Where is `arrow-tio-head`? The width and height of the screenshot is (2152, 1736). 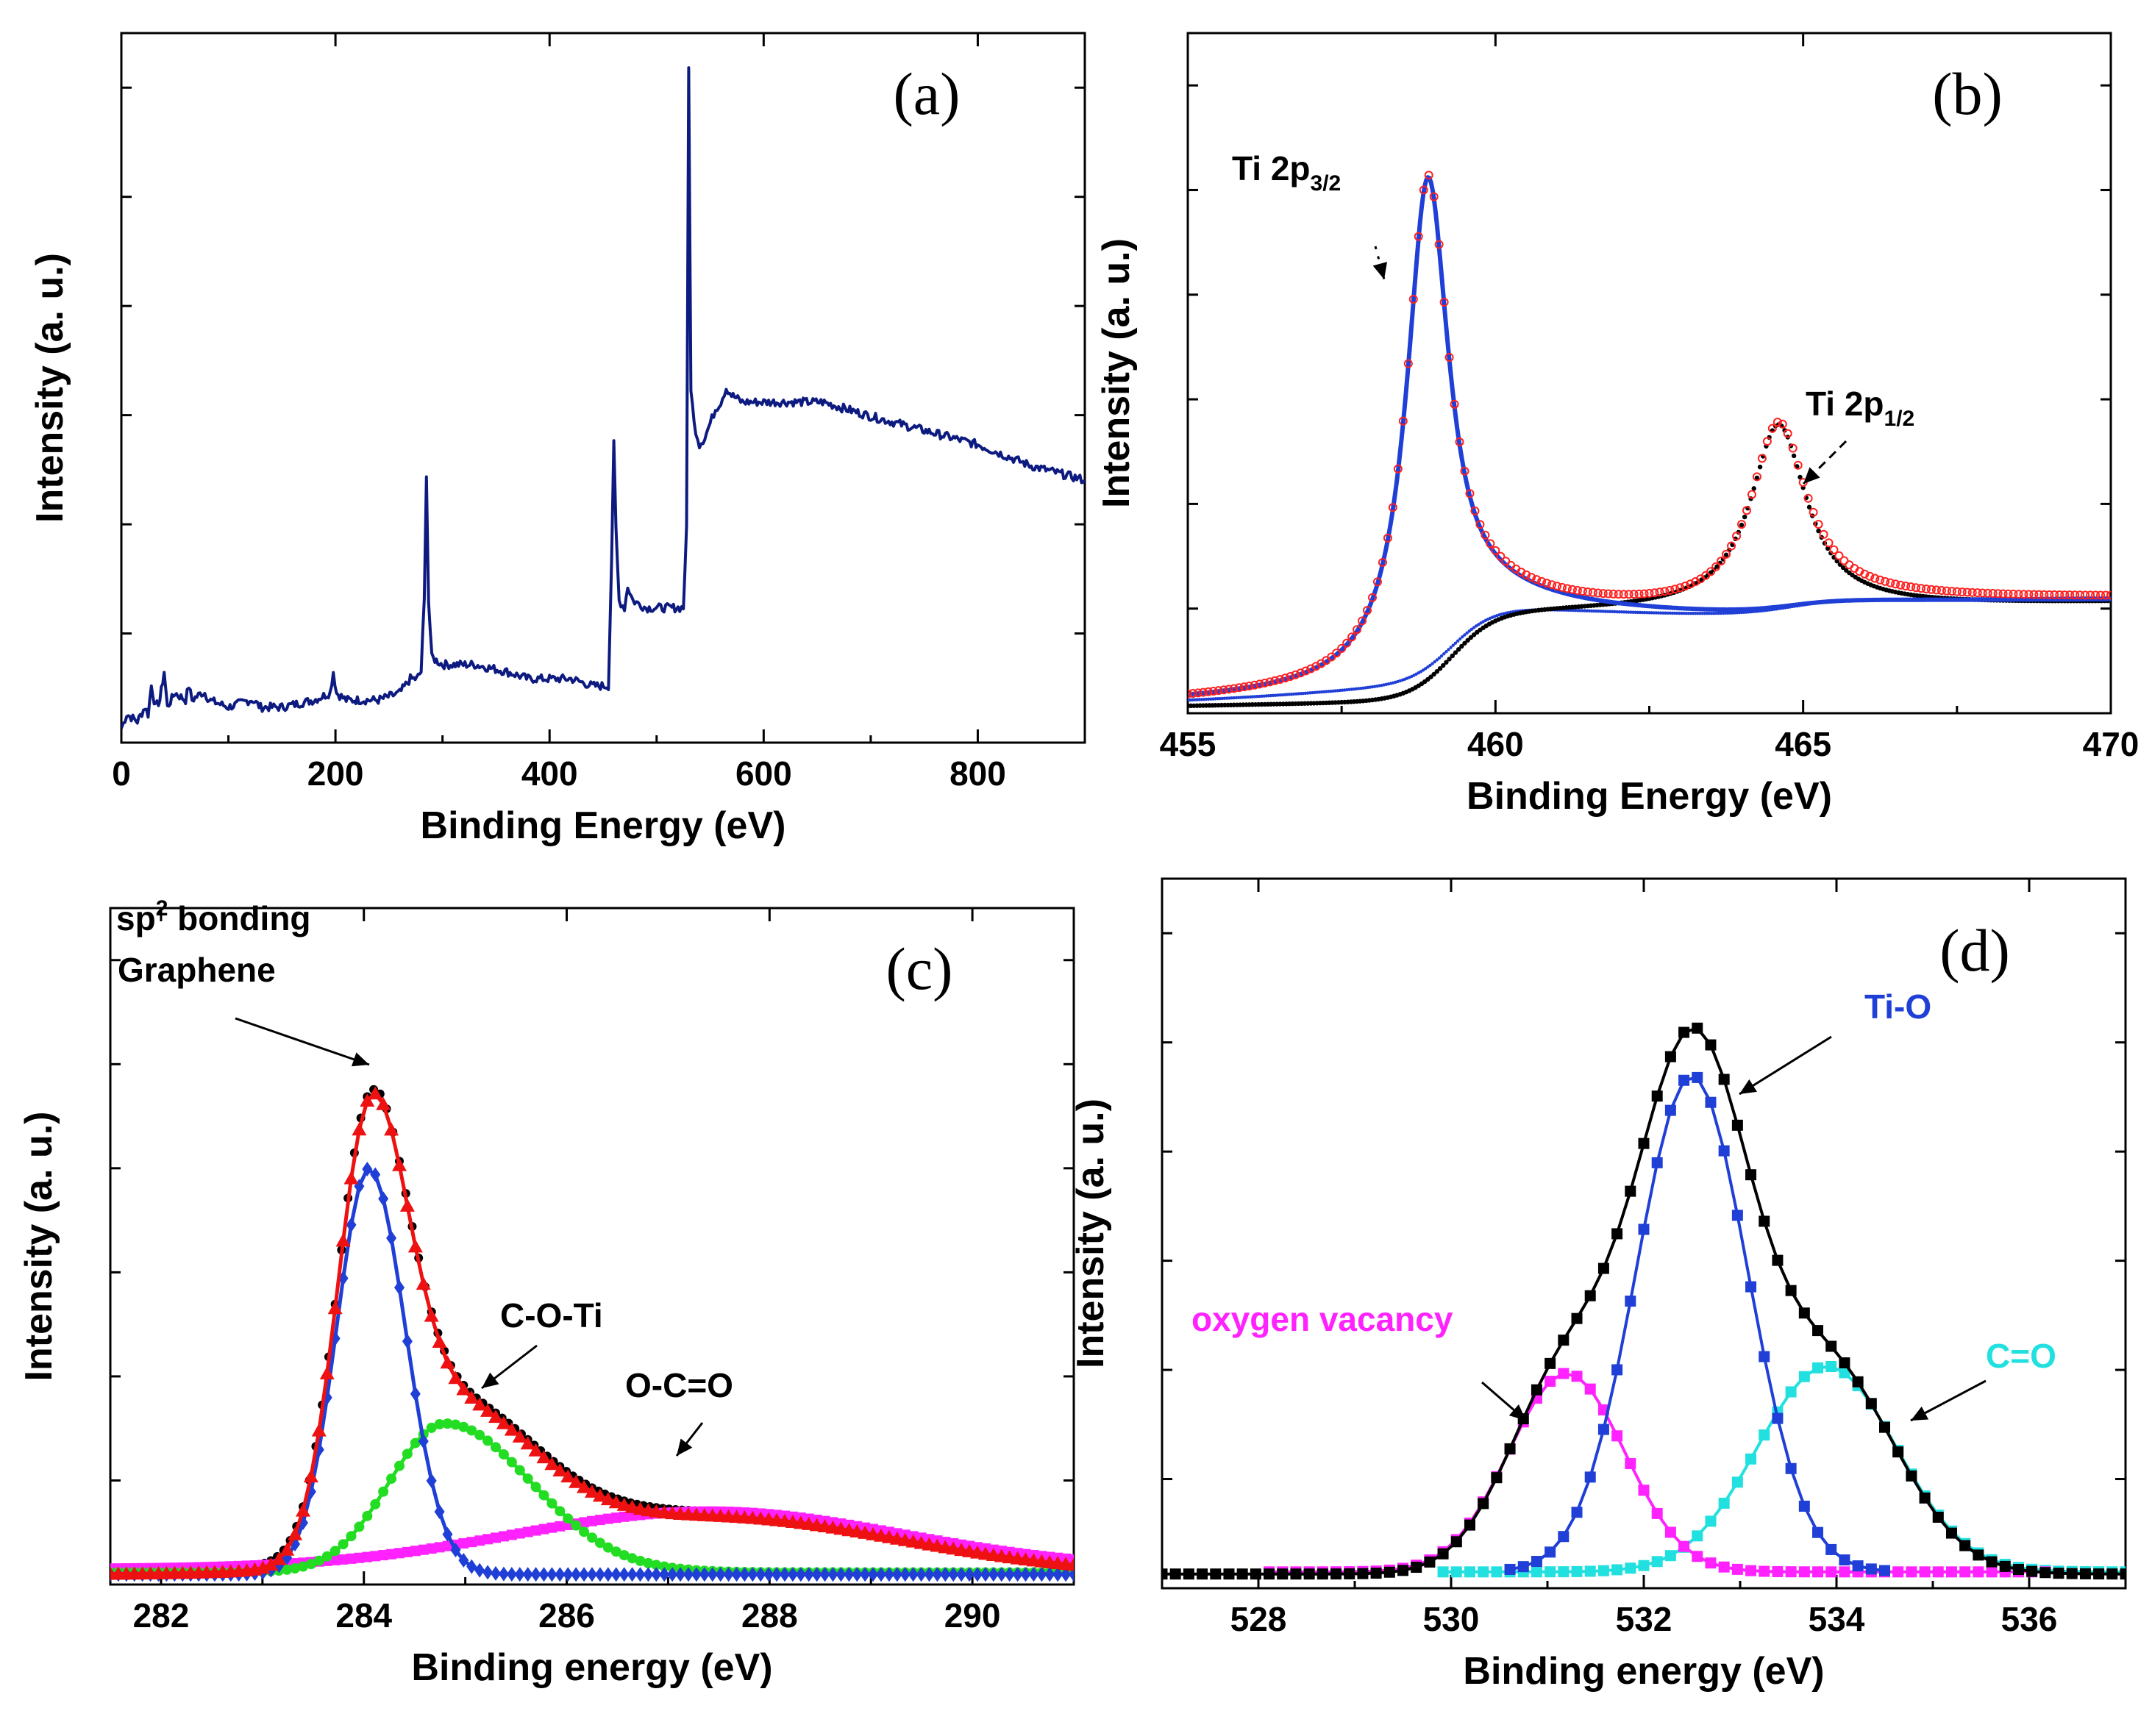 arrow-tio-head is located at coordinates (1748, 1086).